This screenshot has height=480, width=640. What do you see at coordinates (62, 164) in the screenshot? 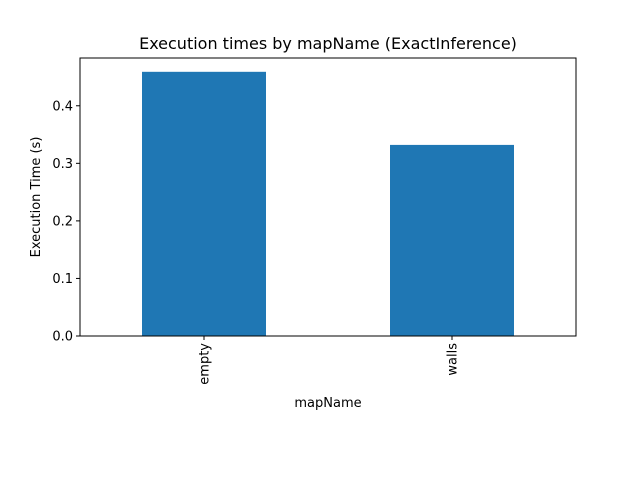
I see `y-tick-label: 0.3` at bounding box center [62, 164].